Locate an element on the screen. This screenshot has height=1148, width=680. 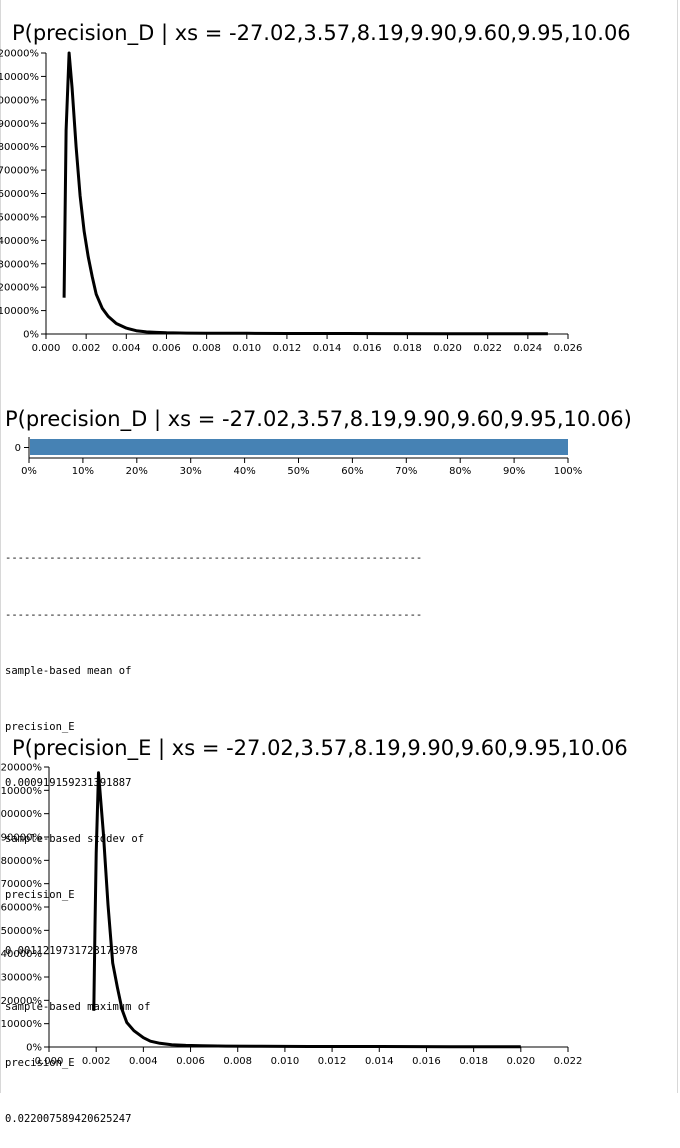
x-tick-label: 20% is located at coordinates (137, 471).